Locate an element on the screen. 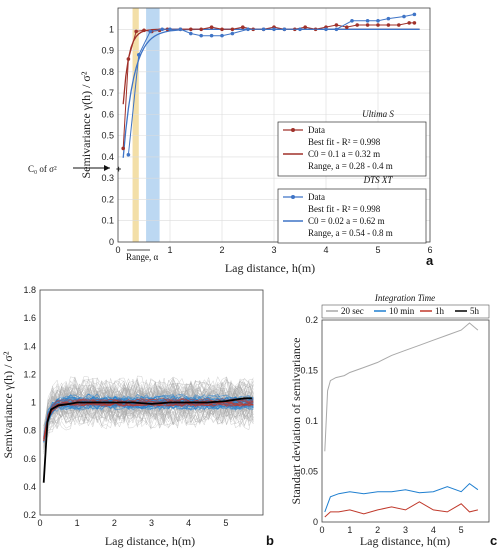 The height and width of the screenshot is (550, 502). panel-c-legend-title: Integration Time is located at coordinates (404, 298).